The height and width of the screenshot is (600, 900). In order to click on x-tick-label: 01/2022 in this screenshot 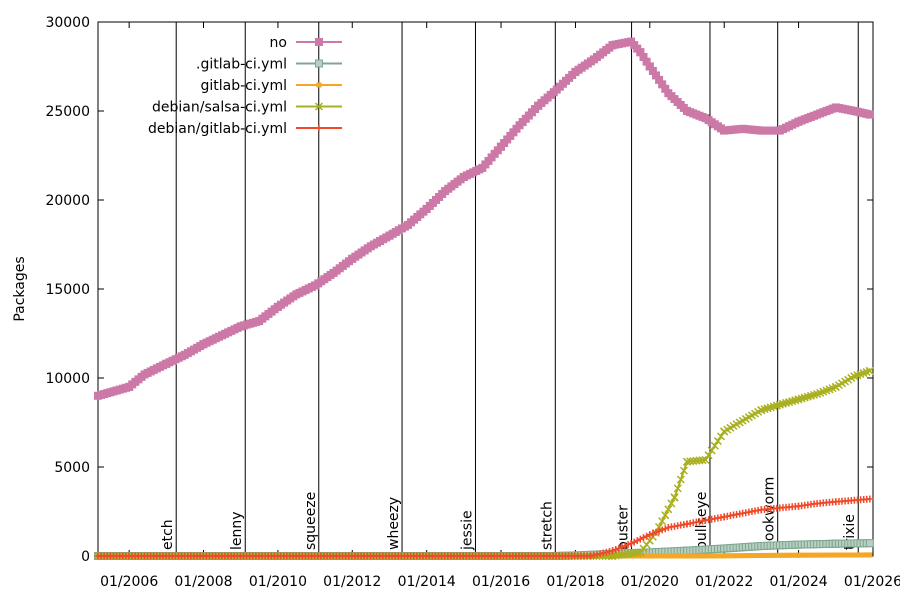, I will do `click(724, 582)`.